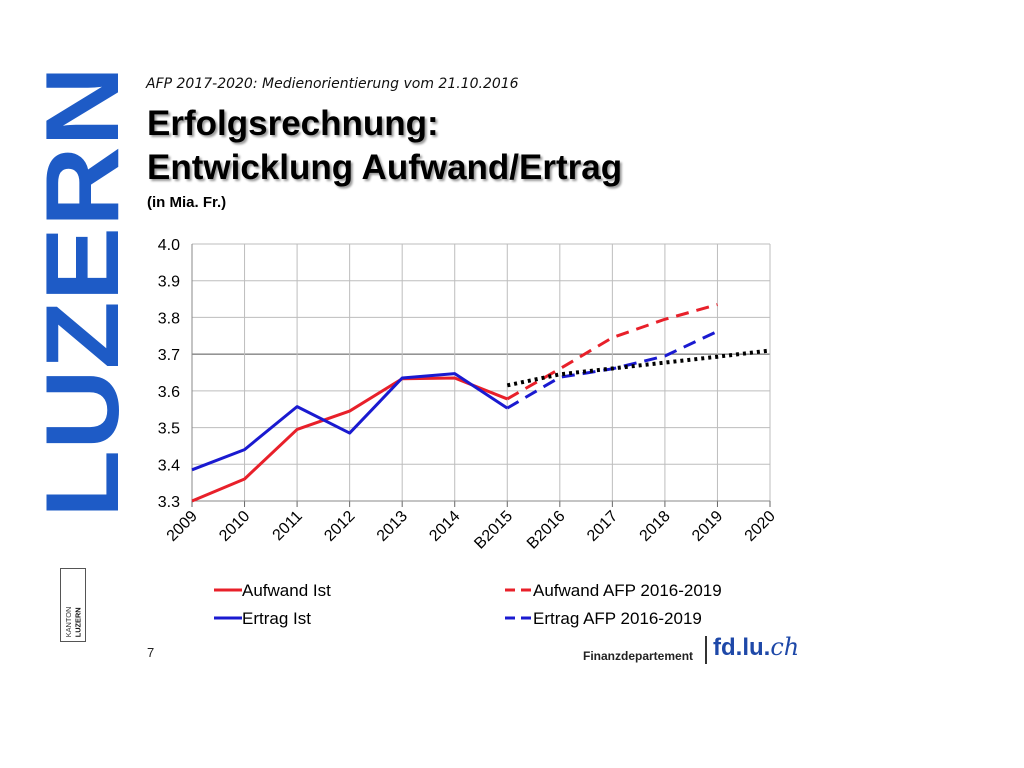 Image resolution: width=1024 pixels, height=768 pixels. Describe the element at coordinates (706, 650) in the screenshot. I see `footer-divider` at that location.